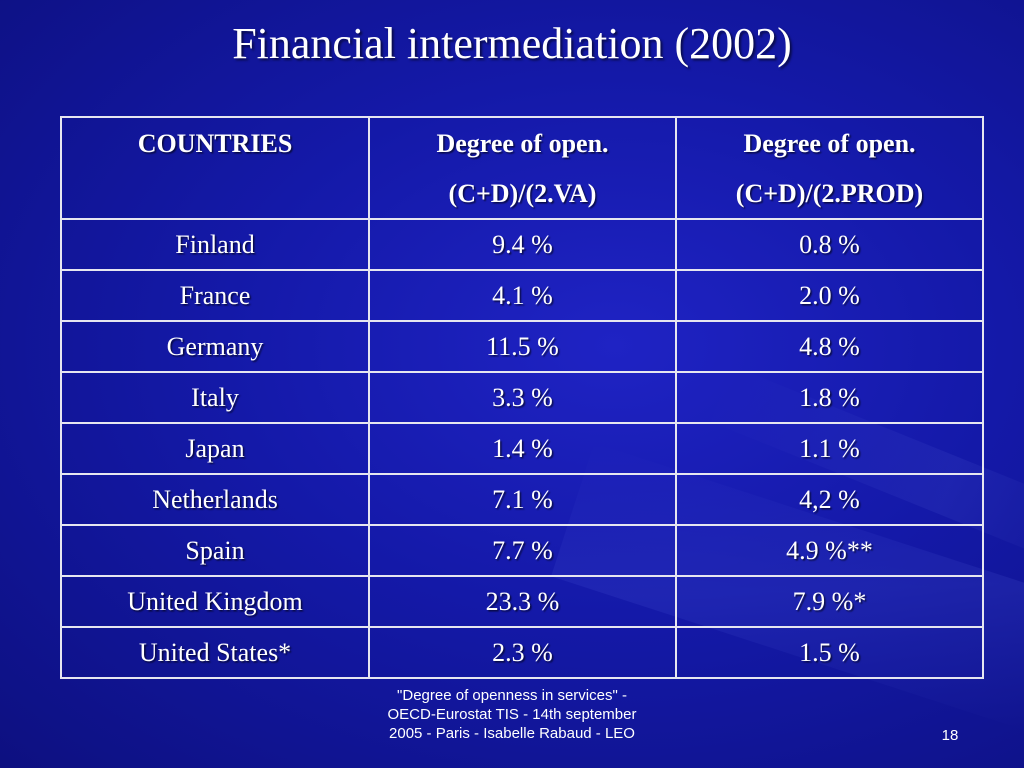 The image size is (1024, 768). I want to click on page-number: 18, so click(950, 735).